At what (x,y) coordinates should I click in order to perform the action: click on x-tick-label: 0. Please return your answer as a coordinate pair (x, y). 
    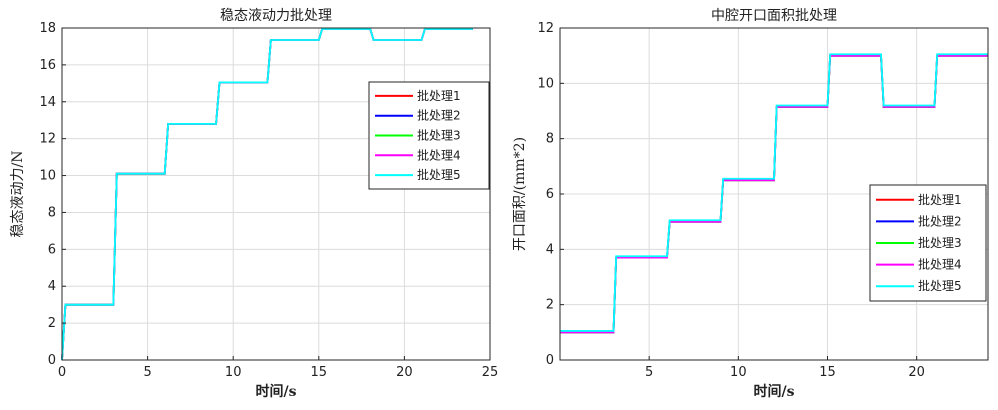
    Looking at the image, I should click on (62, 372).